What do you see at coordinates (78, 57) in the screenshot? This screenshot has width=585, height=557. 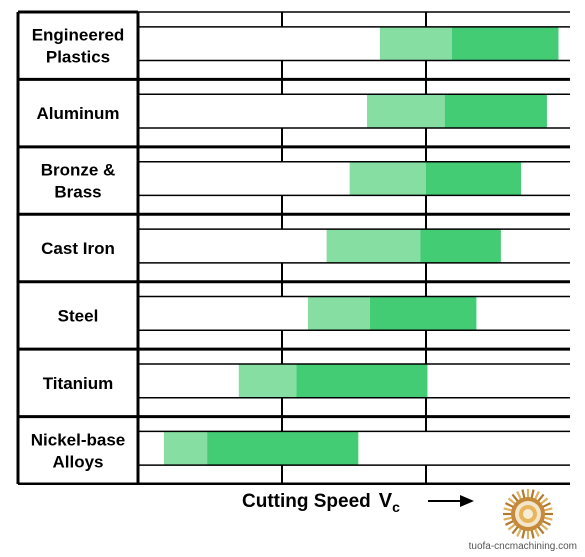 I see `category-label-line: Plastics` at bounding box center [78, 57].